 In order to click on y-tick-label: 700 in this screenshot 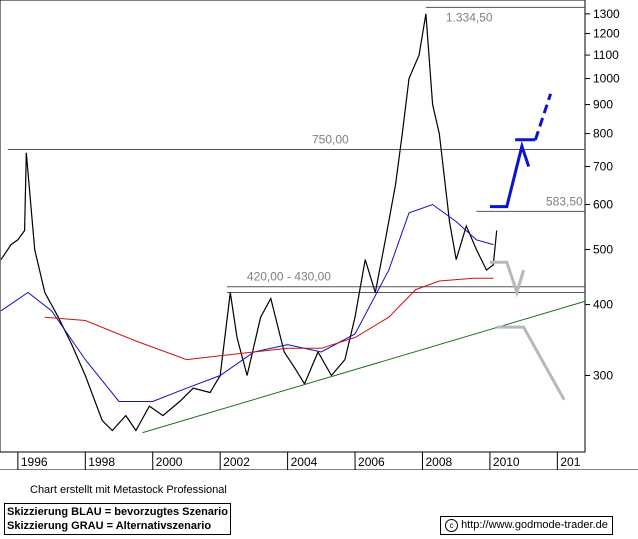, I will do `click(603, 167)`.